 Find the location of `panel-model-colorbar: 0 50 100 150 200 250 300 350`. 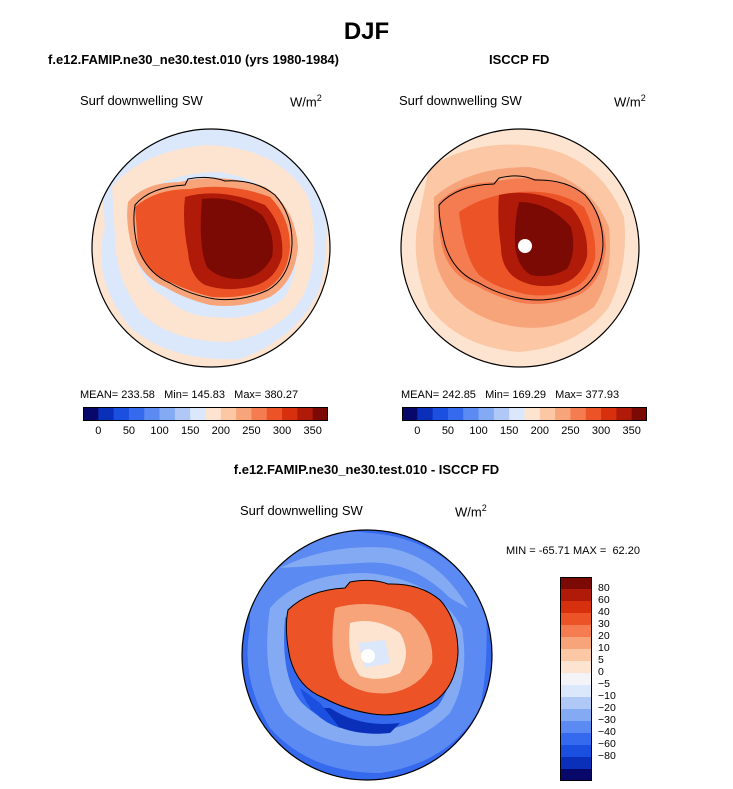

panel-model-colorbar: 0 50 100 150 200 250 300 350 is located at coordinates (205, 426).